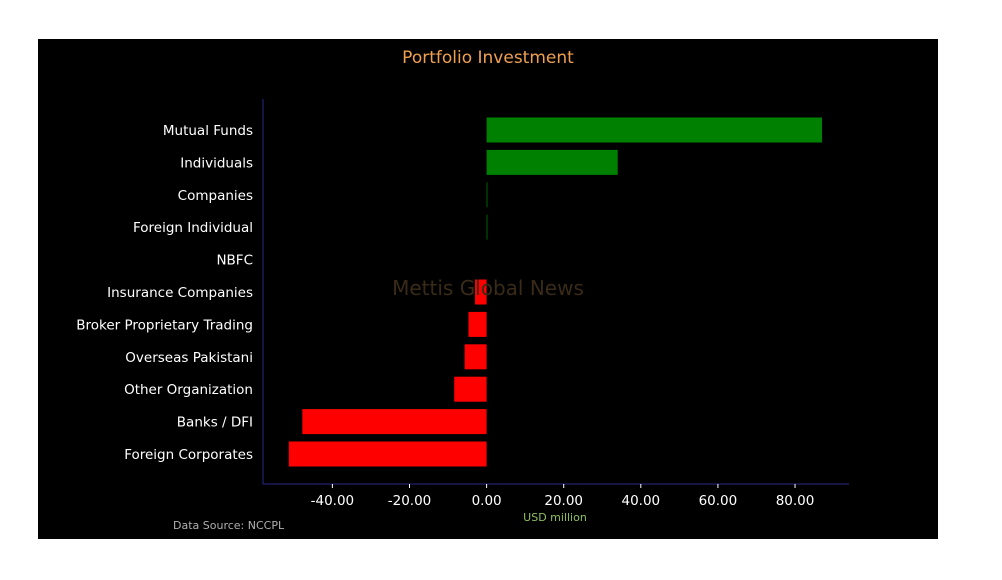  Describe the element at coordinates (488, 58) in the screenshot. I see `chart-title: Portfolio Investment` at that location.